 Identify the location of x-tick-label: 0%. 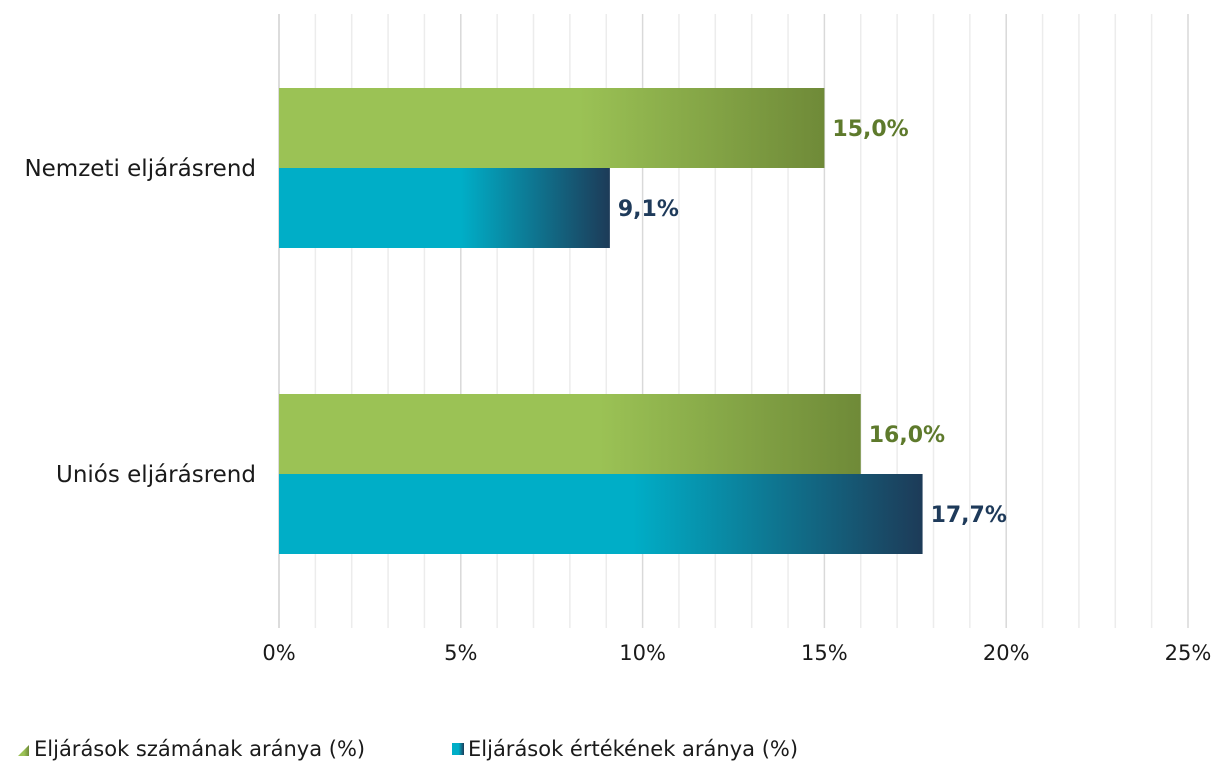
(278, 653).